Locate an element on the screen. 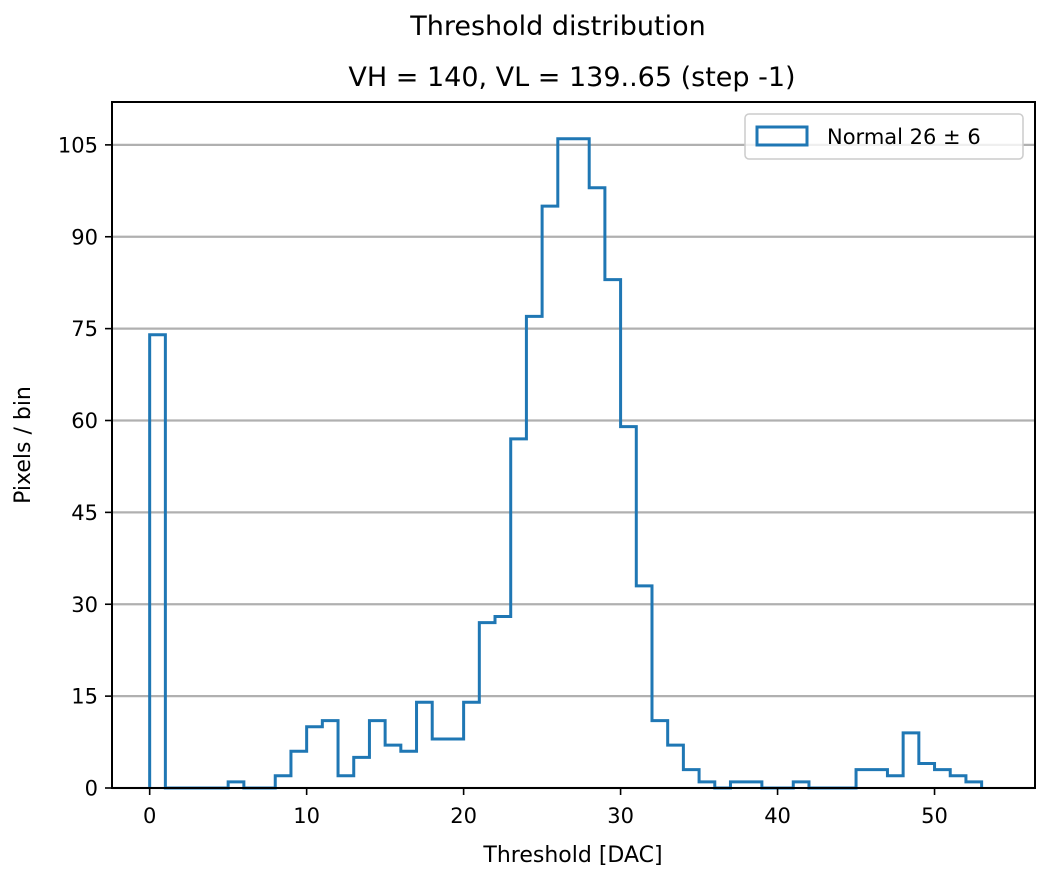 This screenshot has width=1047, height=870. chart-subtitle: VH = 140, VL = 139..65 (step -1) is located at coordinates (571, 77).